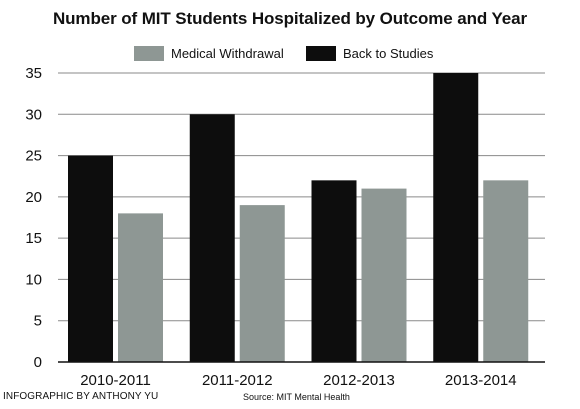 The image size is (580, 409). Describe the element at coordinates (33, 279) in the screenshot. I see `y-tick-label-10: 10` at that location.